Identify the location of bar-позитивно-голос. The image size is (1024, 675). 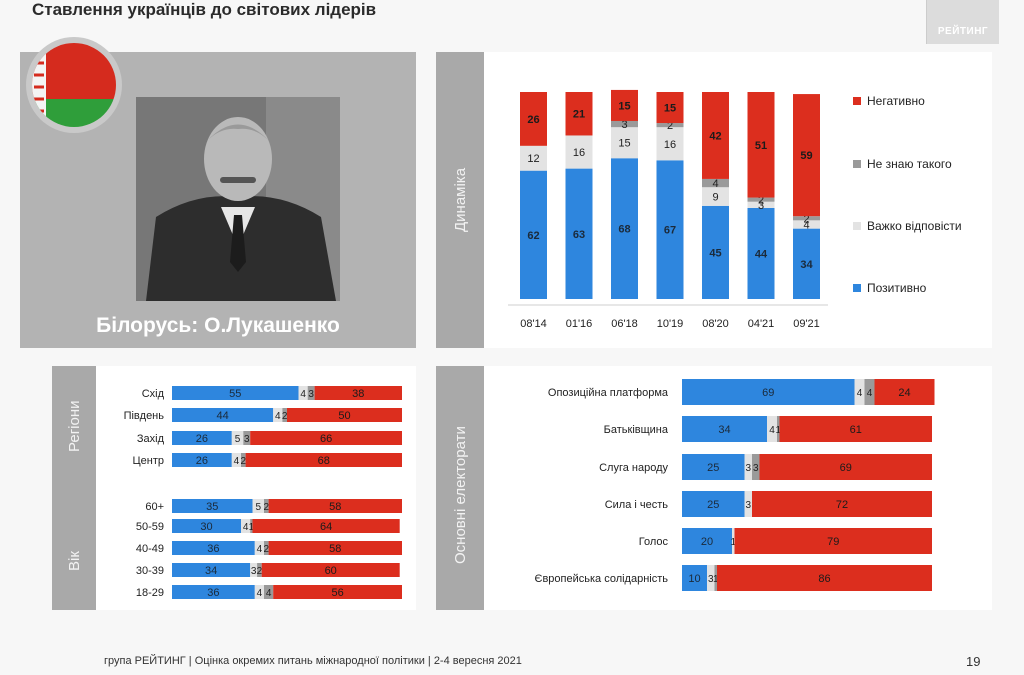
(707, 541).